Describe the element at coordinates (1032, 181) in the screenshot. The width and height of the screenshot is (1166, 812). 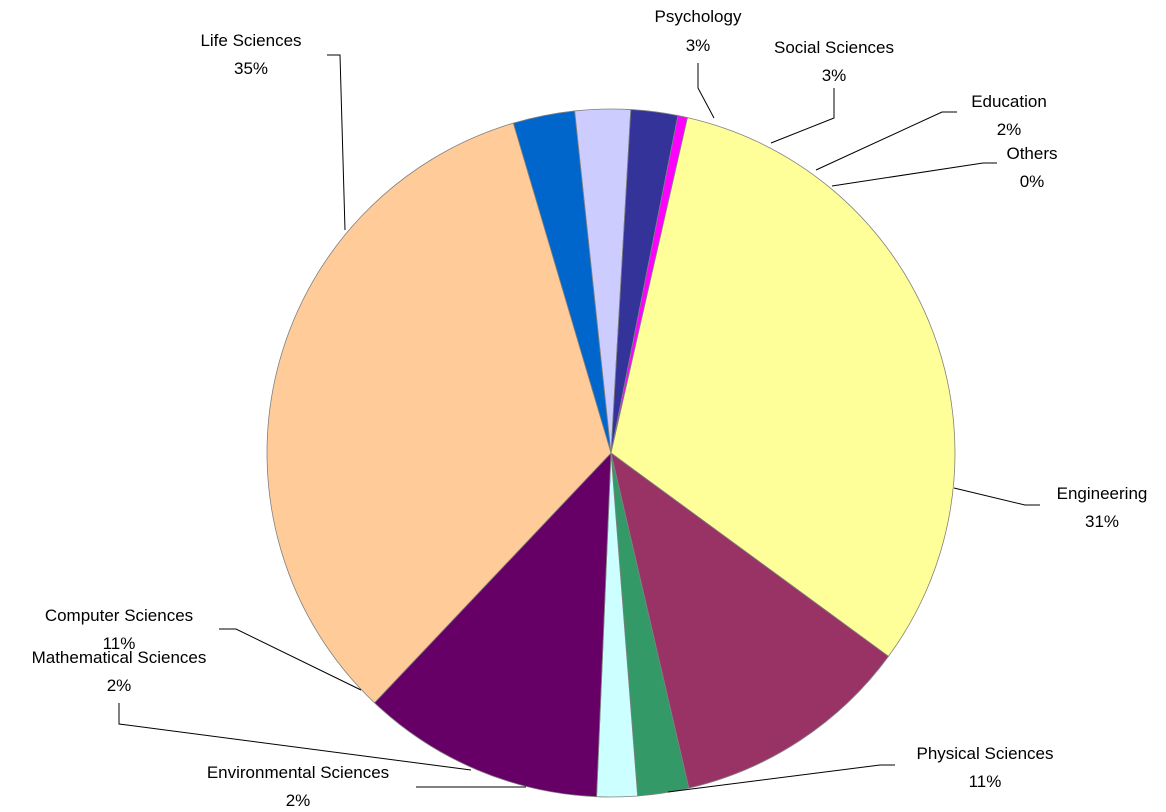
I see `label-percent-others: 0%` at that location.